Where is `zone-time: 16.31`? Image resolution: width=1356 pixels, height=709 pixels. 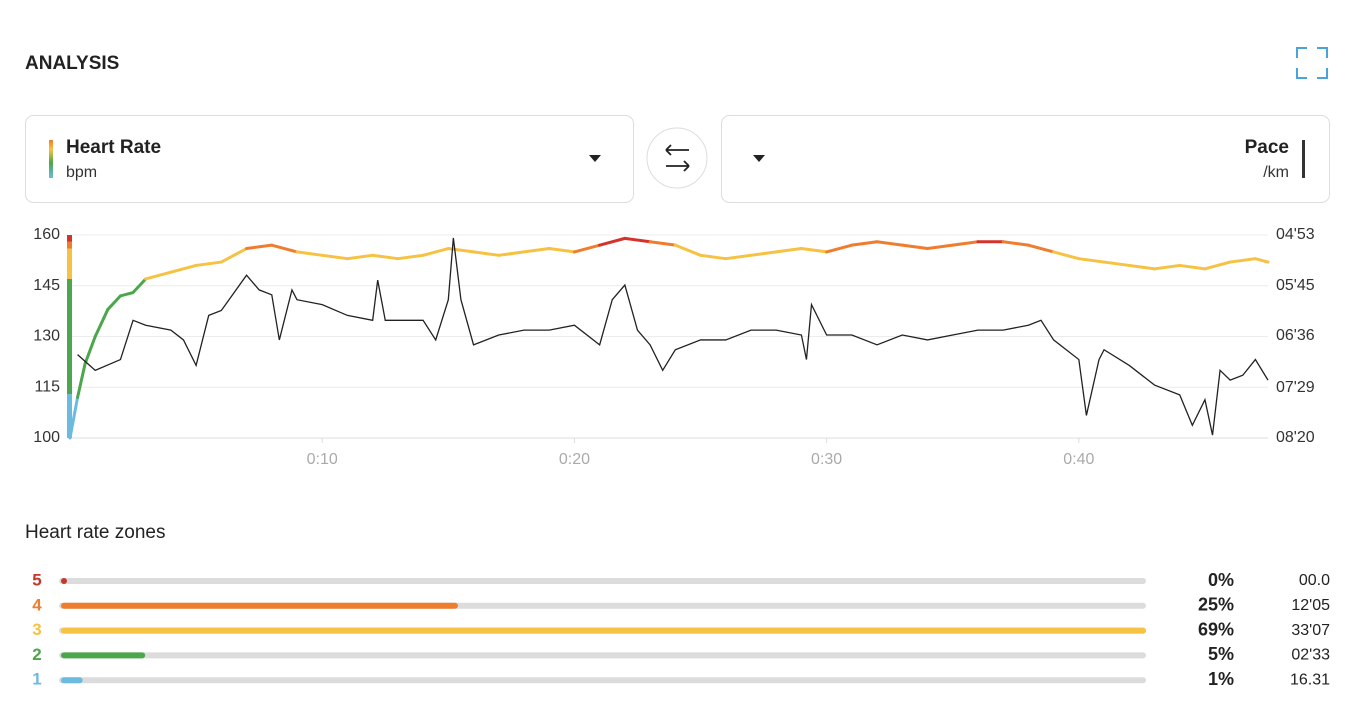
zone-time: 16.31 is located at coordinates (1310, 679).